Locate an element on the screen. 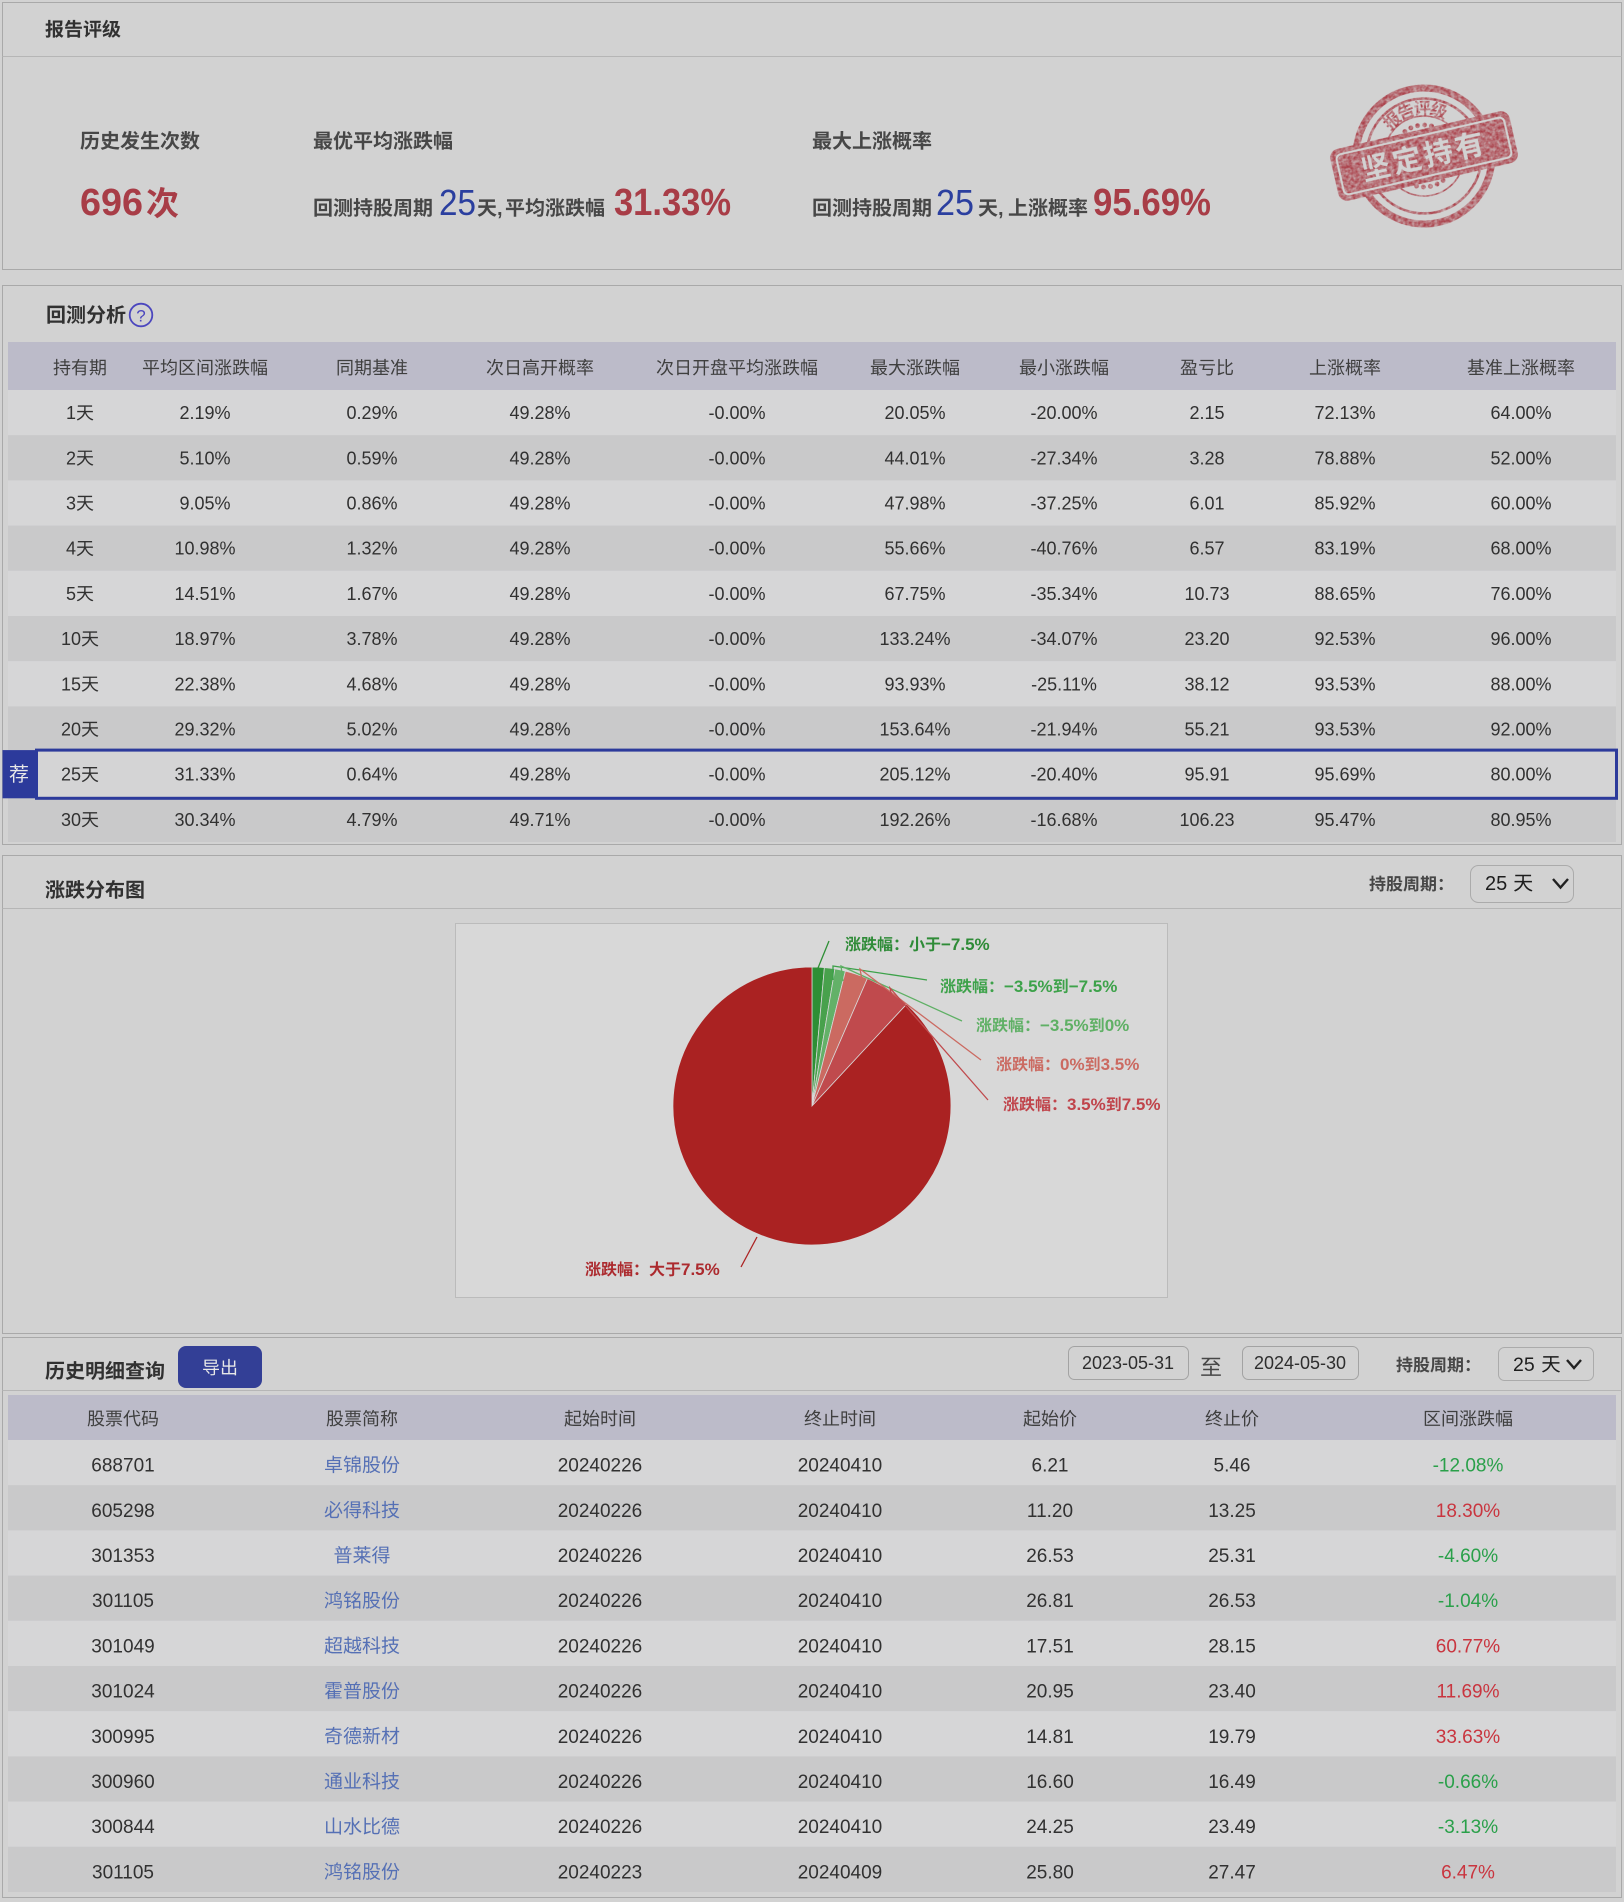 Image resolution: width=1624 pixels, height=1902 pixels. svg-text: 19.79 is located at coordinates (1232, 1737).